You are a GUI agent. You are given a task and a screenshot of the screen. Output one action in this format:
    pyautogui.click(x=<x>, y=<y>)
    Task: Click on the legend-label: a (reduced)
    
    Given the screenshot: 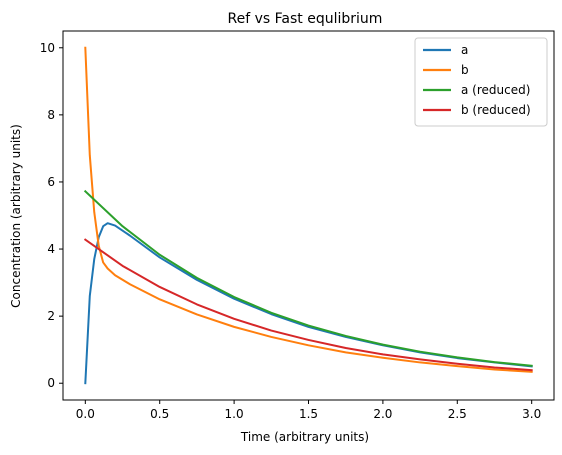 What is the action you would take?
    pyautogui.click(x=495, y=90)
    